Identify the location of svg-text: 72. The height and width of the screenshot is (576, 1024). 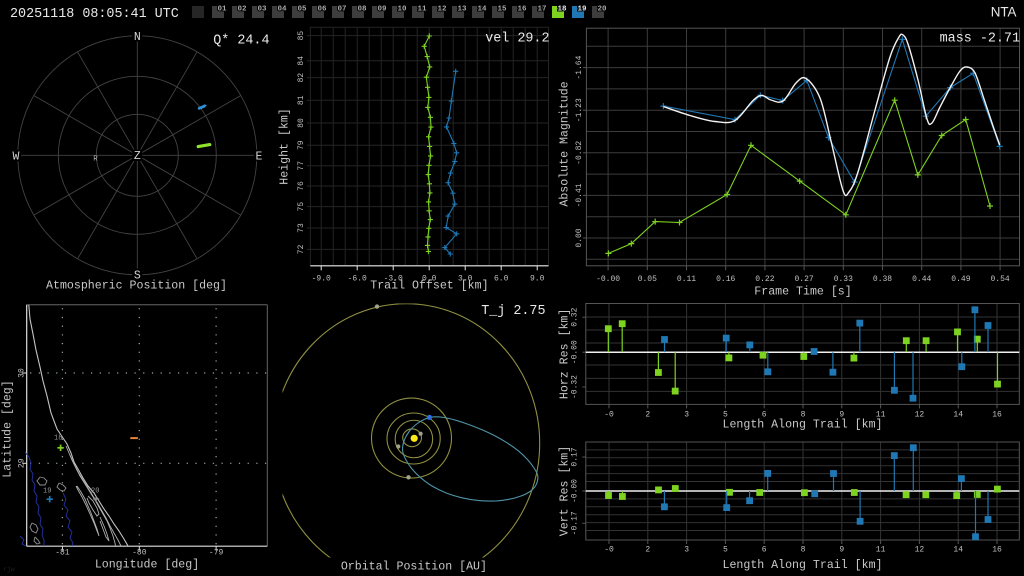
(301, 249).